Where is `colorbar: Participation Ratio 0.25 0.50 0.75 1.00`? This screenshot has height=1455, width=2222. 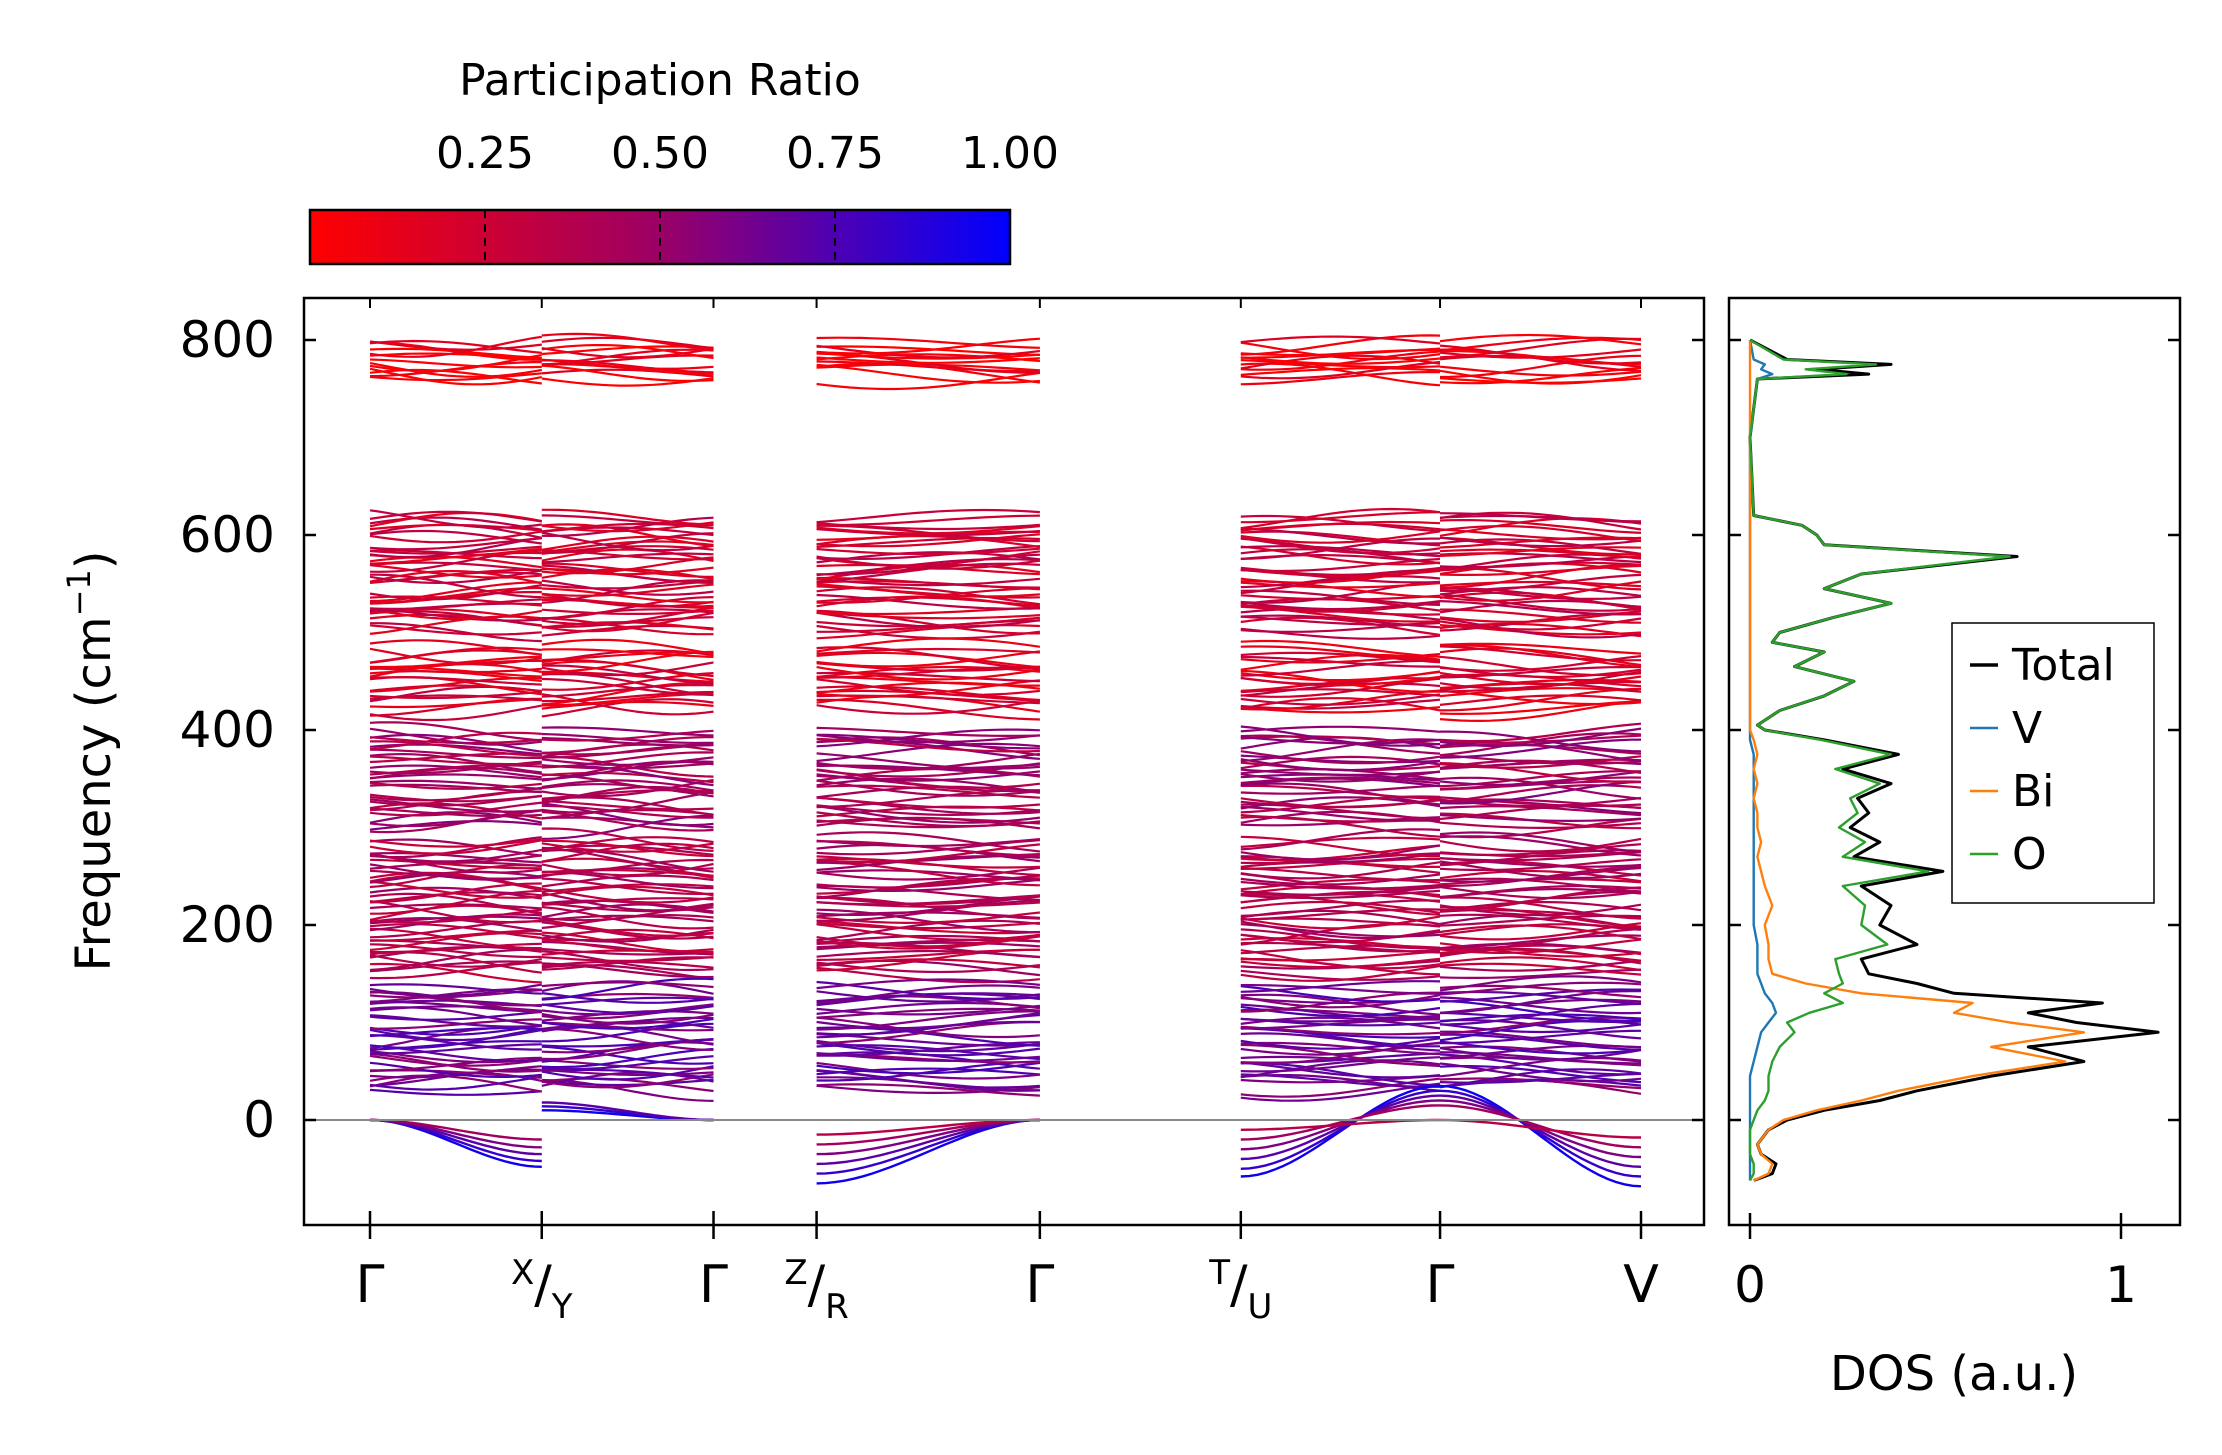
colorbar: Participation Ratio 0.25 0.50 0.75 1.00 is located at coordinates (683, 160).